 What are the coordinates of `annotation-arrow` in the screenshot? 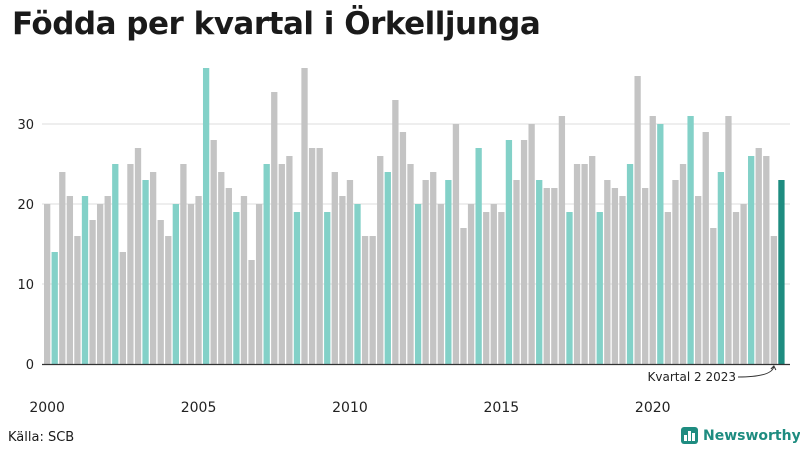 It's located at (757, 371).